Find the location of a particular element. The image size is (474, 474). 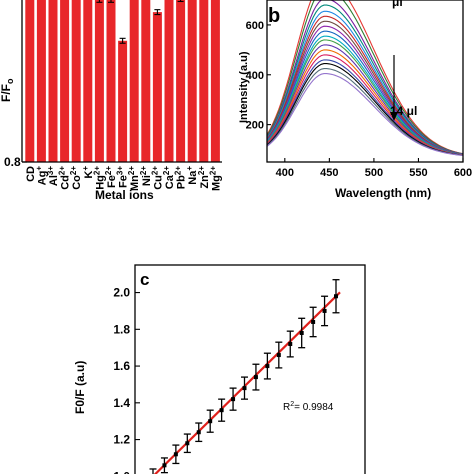

ytick-label: 1.8 is located at coordinates (121, 329).